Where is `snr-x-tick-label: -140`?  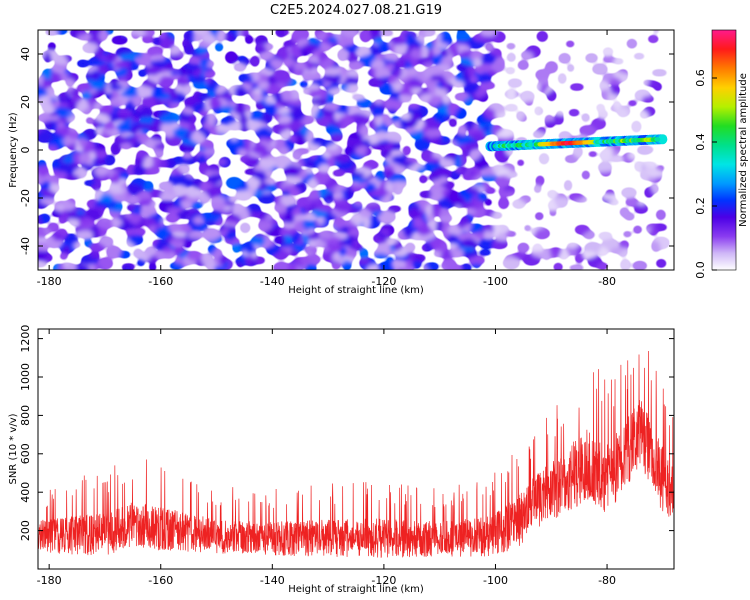 snr-x-tick-label: -140 is located at coordinates (272, 580).